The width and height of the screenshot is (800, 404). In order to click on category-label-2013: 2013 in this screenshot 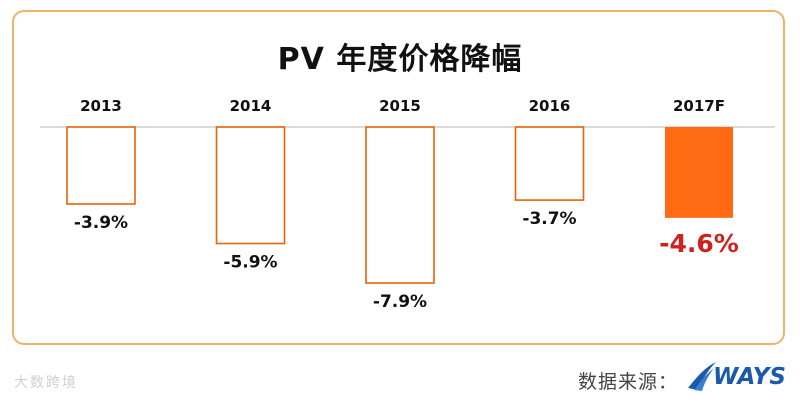, I will do `click(101, 106)`.